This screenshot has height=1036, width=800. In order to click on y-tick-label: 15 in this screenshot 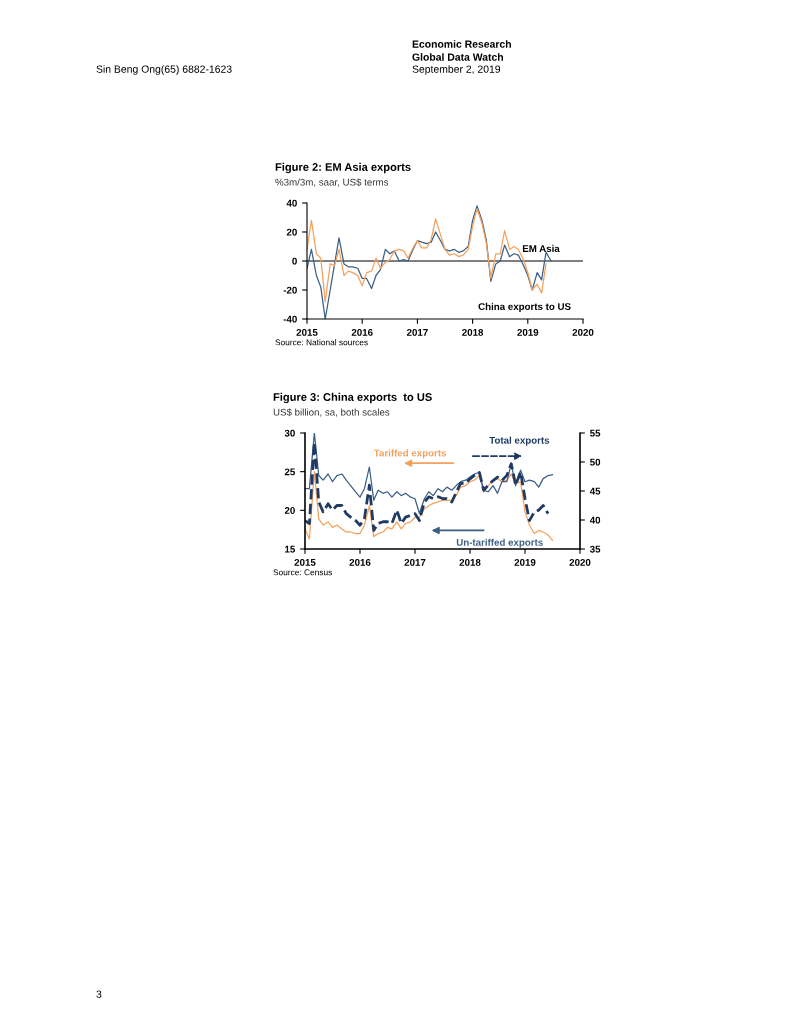, I will do `click(290, 549)`.